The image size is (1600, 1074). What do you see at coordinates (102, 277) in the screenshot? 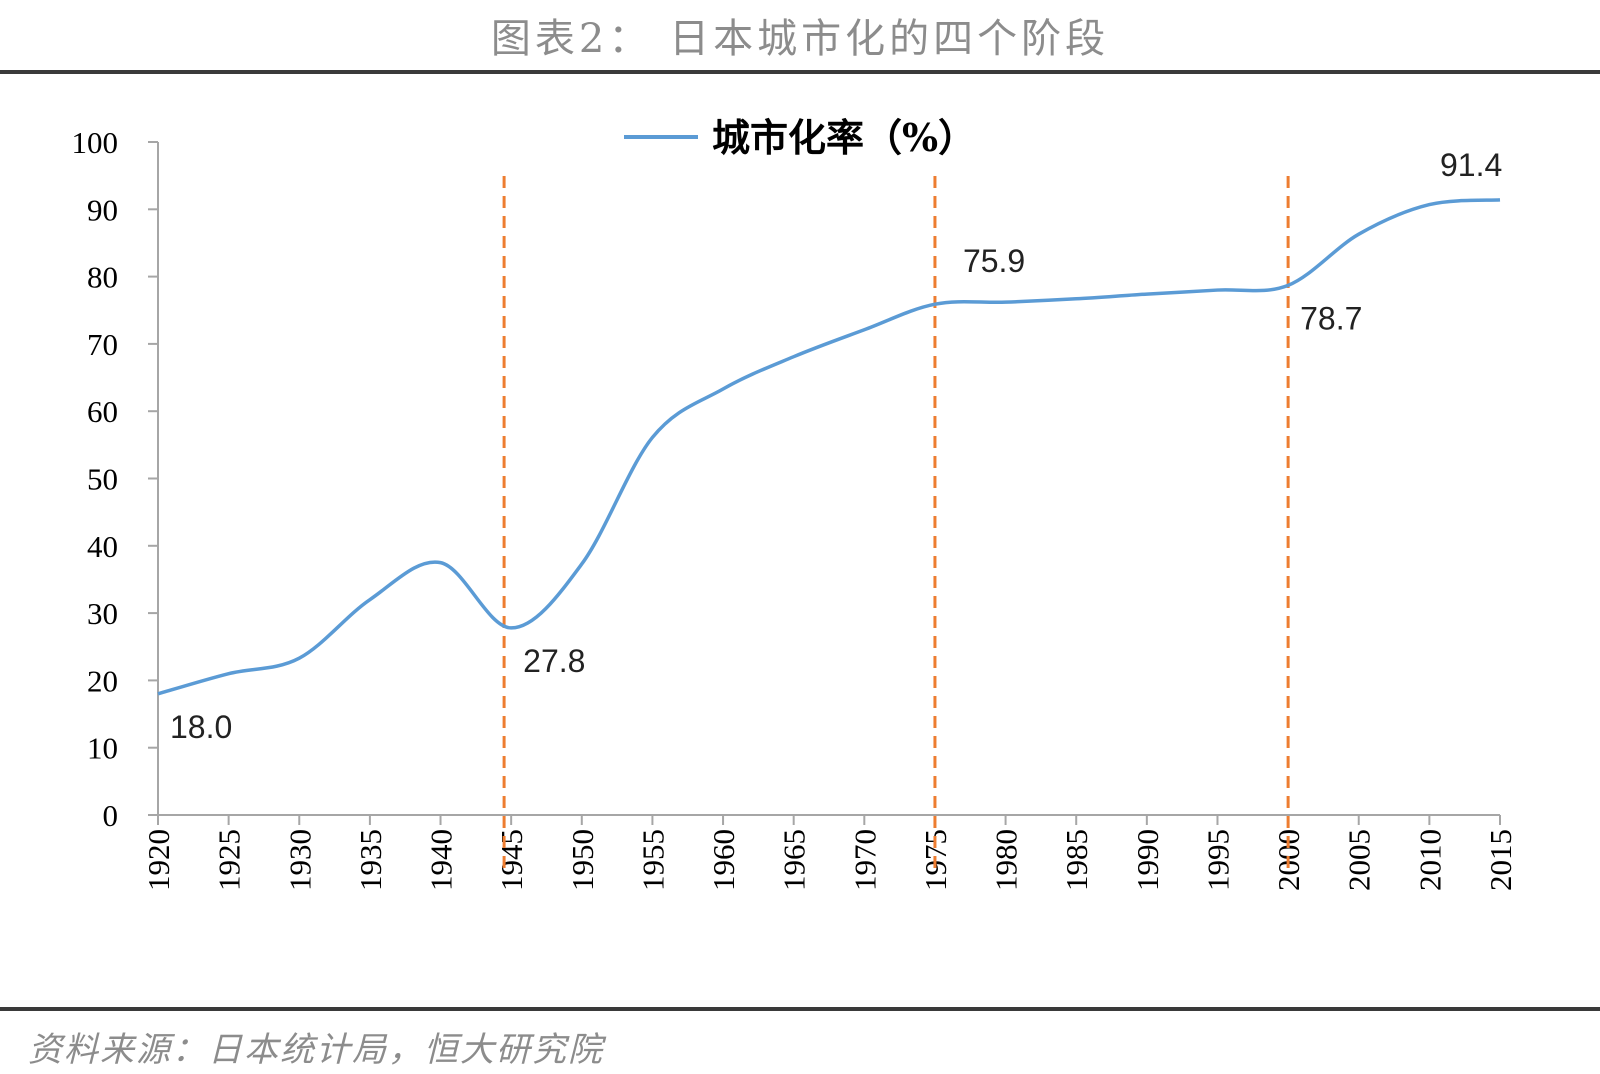
I see `y-tick-label: 80` at bounding box center [102, 277].